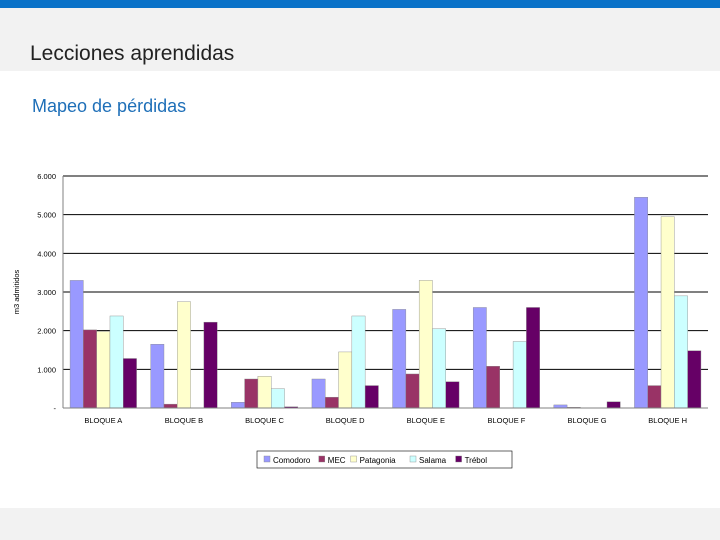 This screenshot has height=540, width=720. What do you see at coordinates (337, 460) in the screenshot?
I see `legend-label: MEC` at bounding box center [337, 460].